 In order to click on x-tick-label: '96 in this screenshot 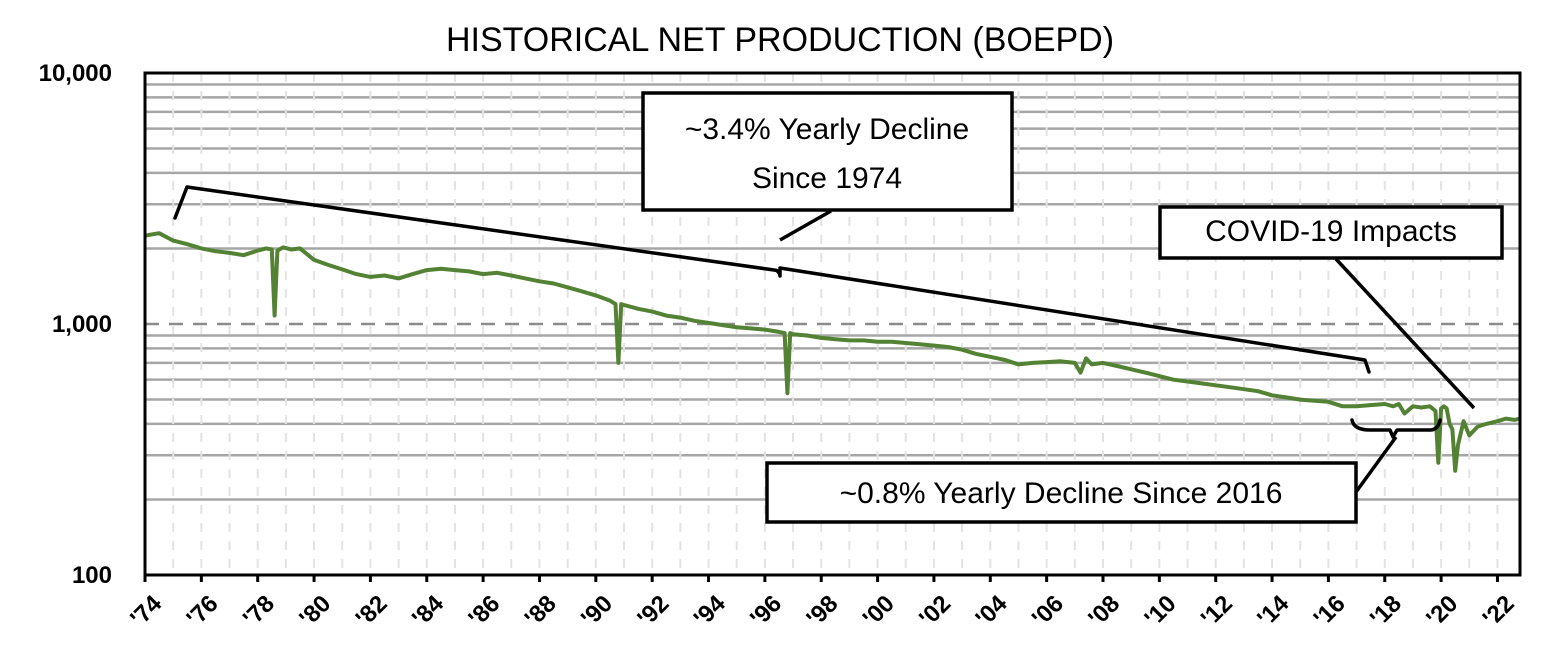, I will do `click(766, 611)`.